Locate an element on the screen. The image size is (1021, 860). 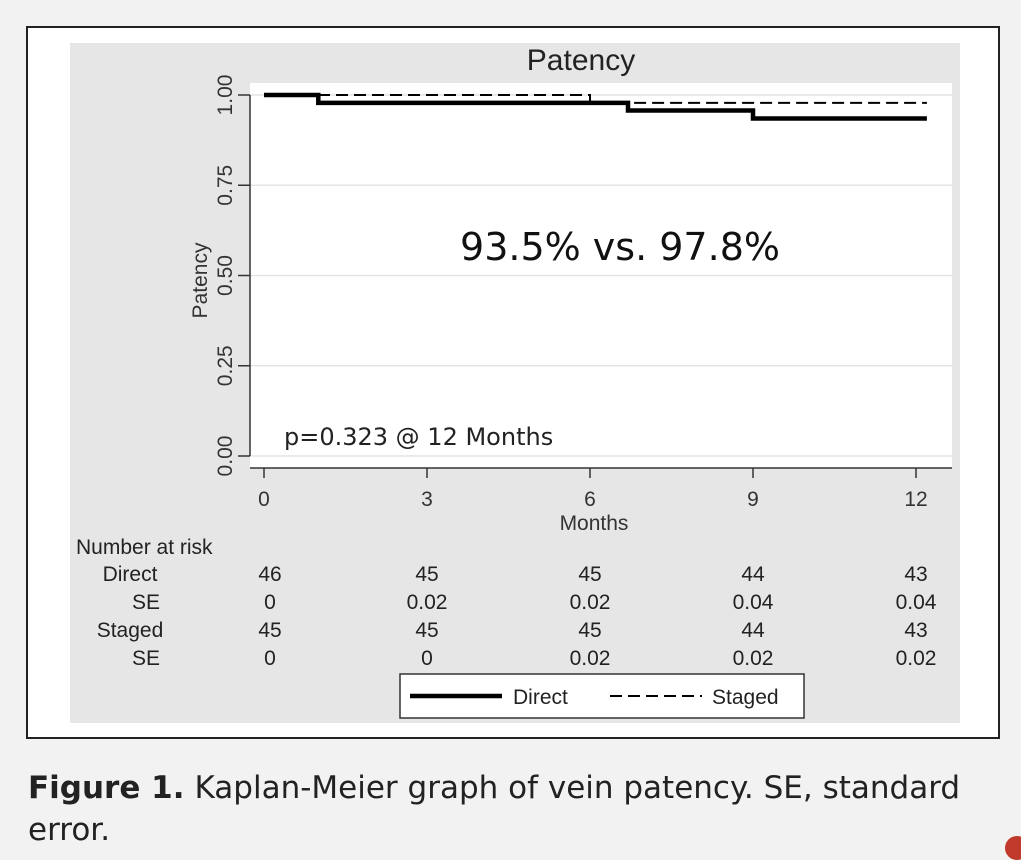
annotation-survival: 93.5% vs. 97.8% is located at coordinates (620, 247).